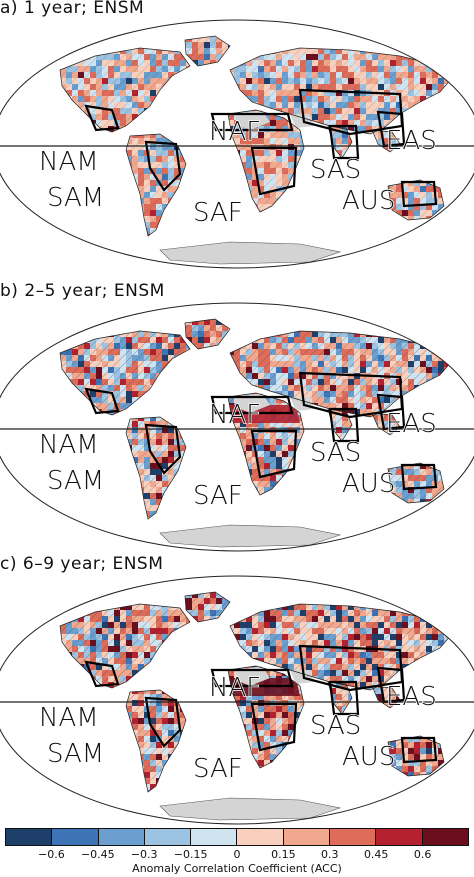  I want to click on panel-title: a) 1 year; ENSM, so click(72, 9).